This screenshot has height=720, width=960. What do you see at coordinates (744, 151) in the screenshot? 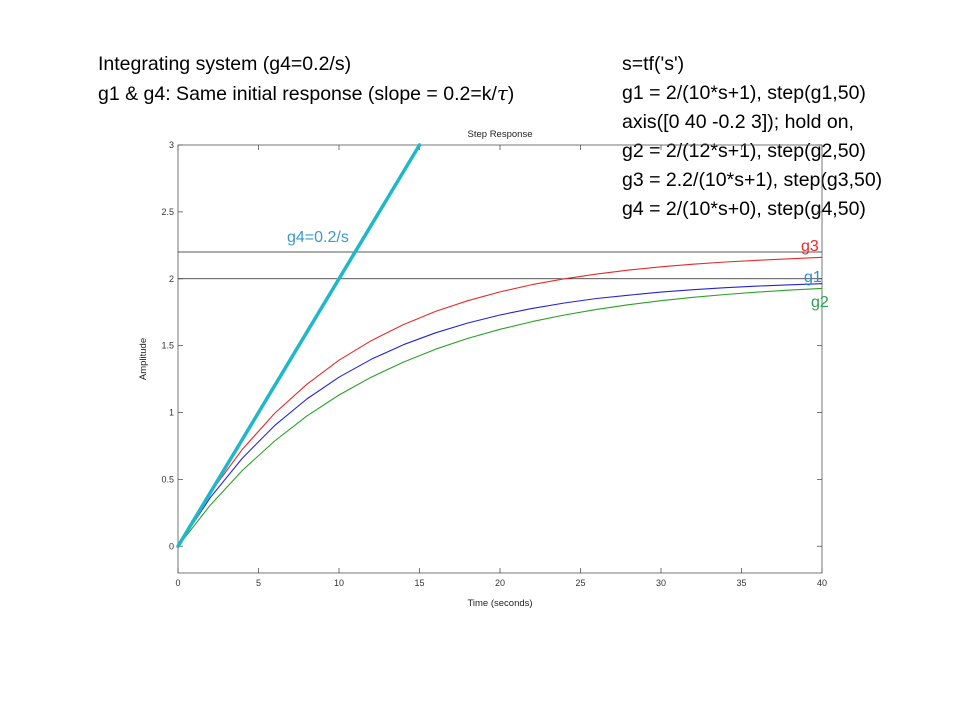
I see `code-line-4: g2 = 2/(12*s+1), step(g2,50)` at bounding box center [744, 151].